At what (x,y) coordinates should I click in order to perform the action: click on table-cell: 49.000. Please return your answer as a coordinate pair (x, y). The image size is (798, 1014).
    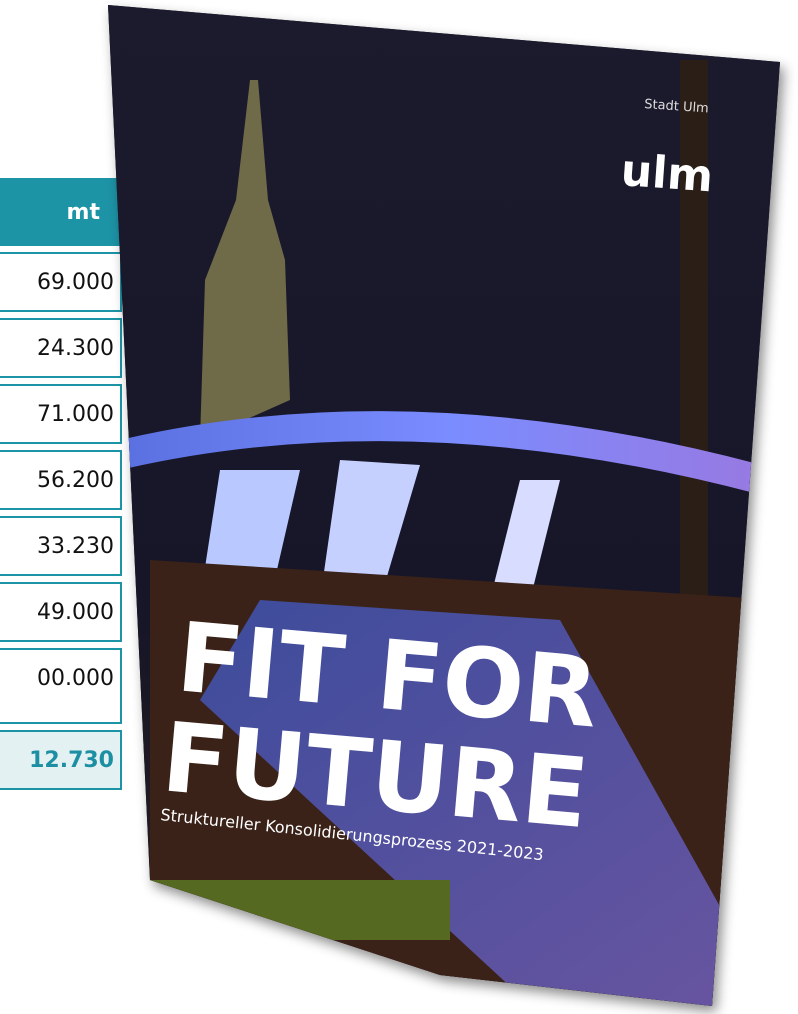
    Looking at the image, I should click on (61, 612).